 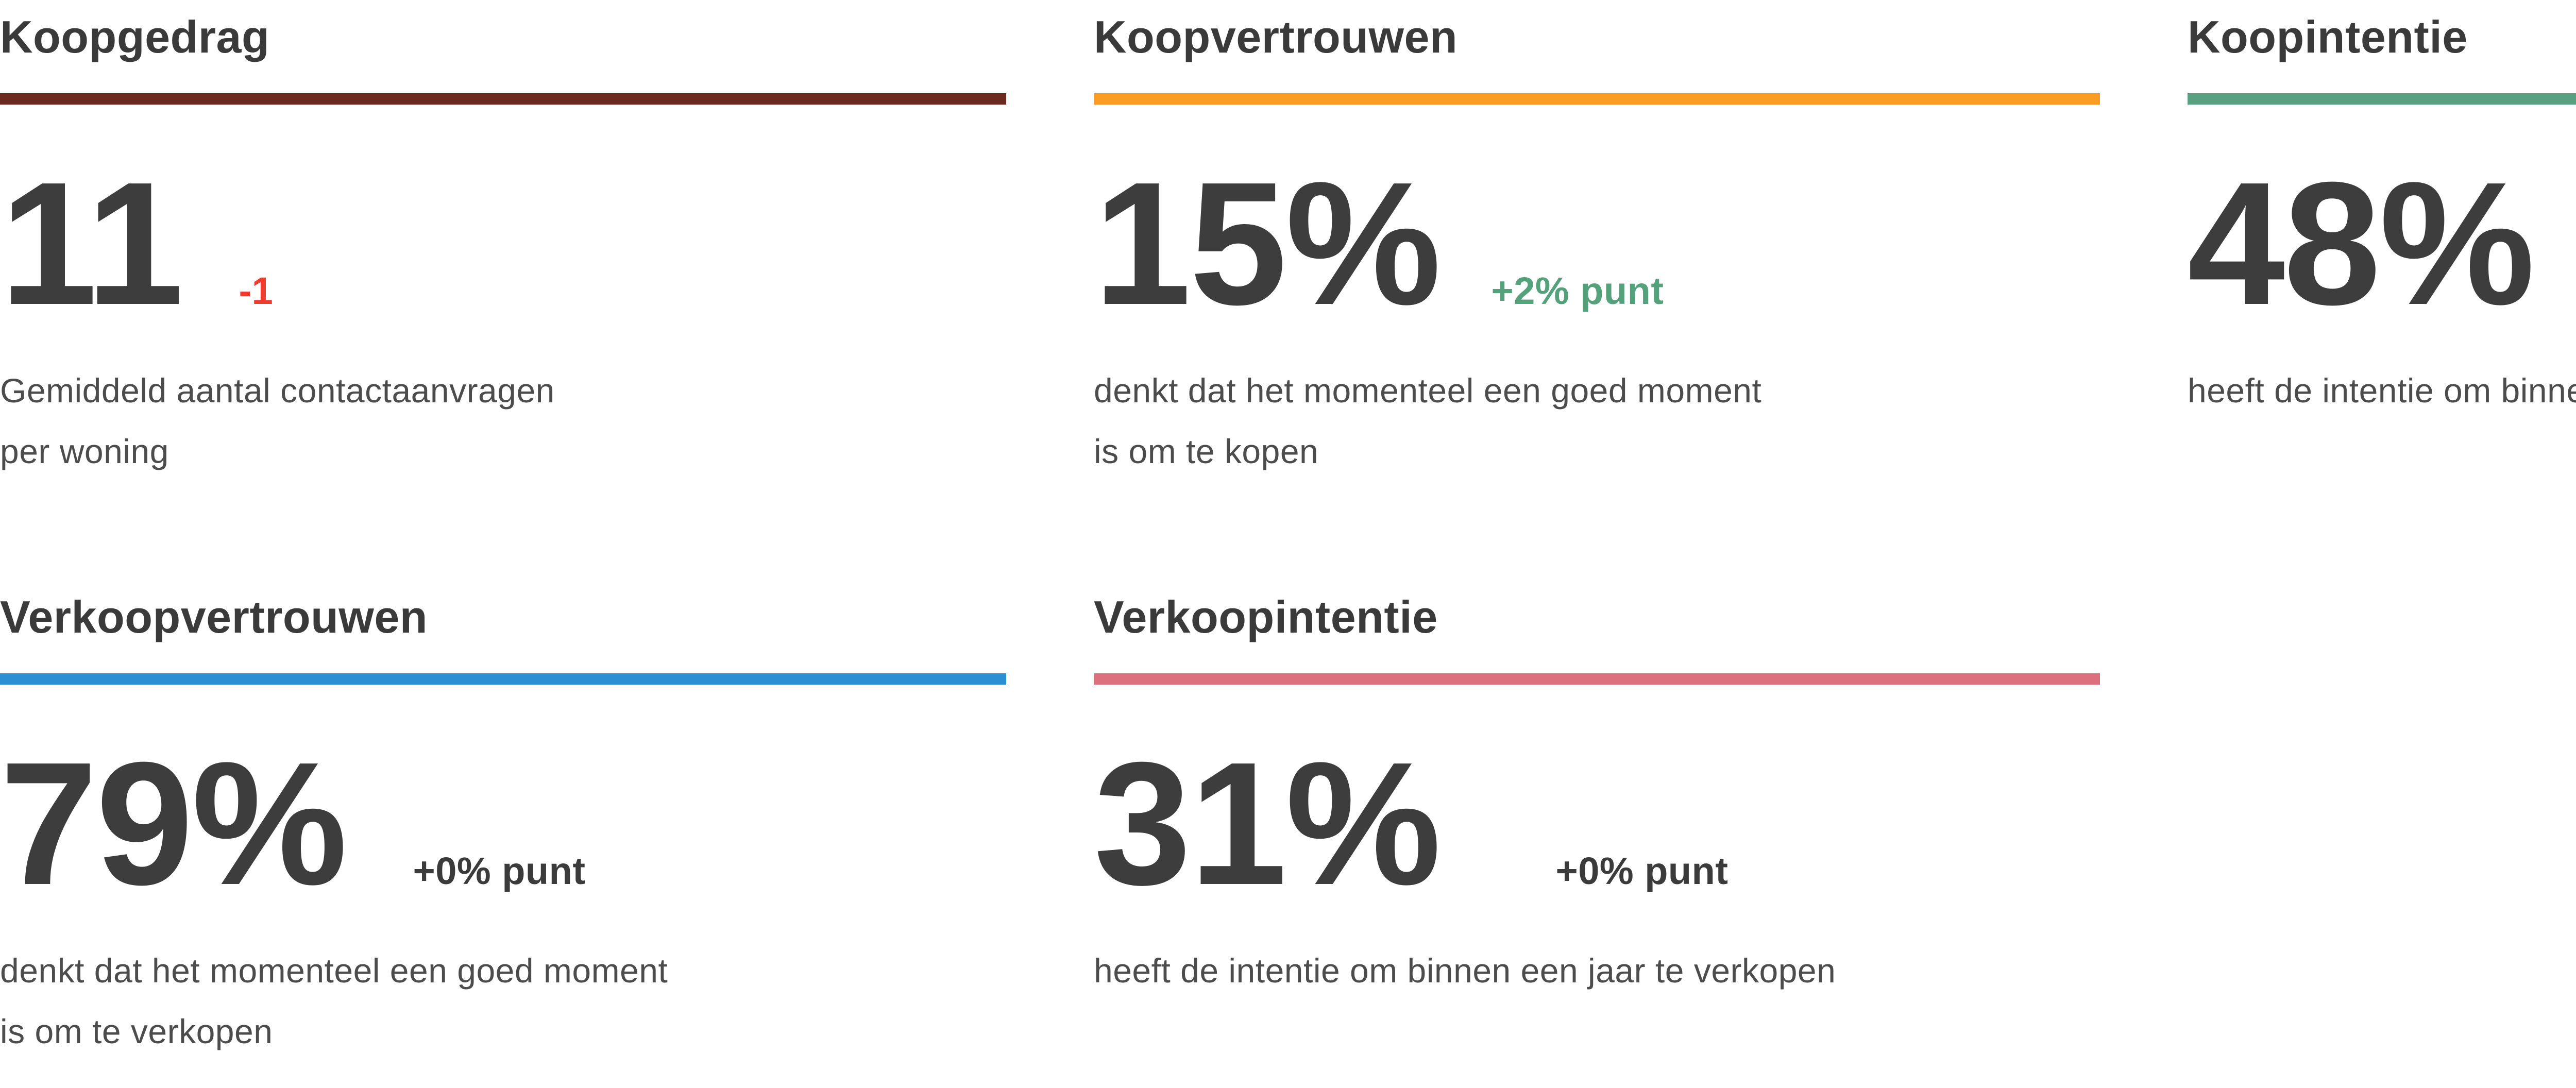 What do you see at coordinates (256, 290) in the screenshot?
I see `kpi-delta: -1` at bounding box center [256, 290].